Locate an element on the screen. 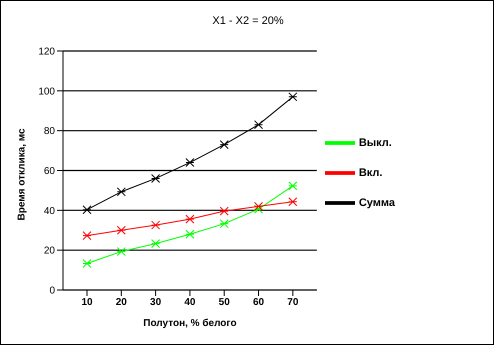 This screenshot has width=494, height=345. y-tick-label: 80 is located at coordinates (50, 132).